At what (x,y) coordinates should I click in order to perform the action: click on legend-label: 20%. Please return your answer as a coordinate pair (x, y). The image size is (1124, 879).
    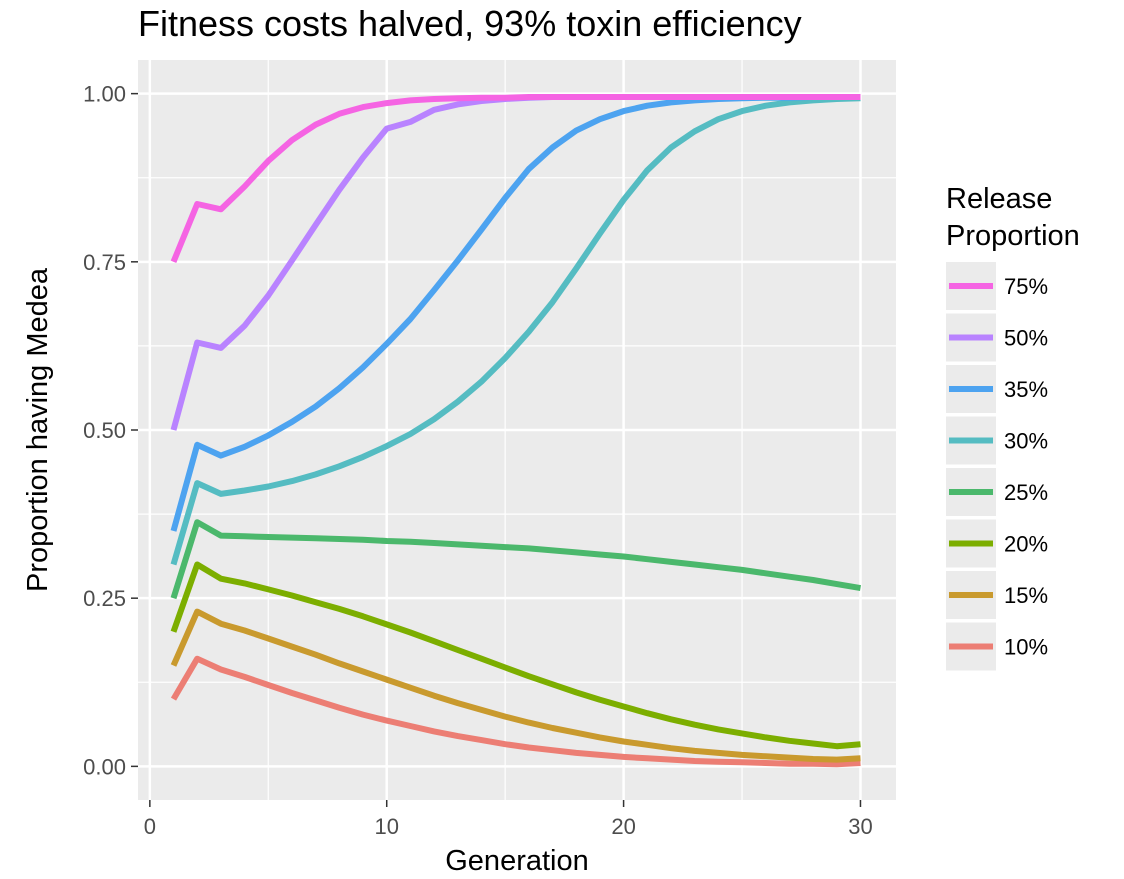
    Looking at the image, I should click on (1026, 544).